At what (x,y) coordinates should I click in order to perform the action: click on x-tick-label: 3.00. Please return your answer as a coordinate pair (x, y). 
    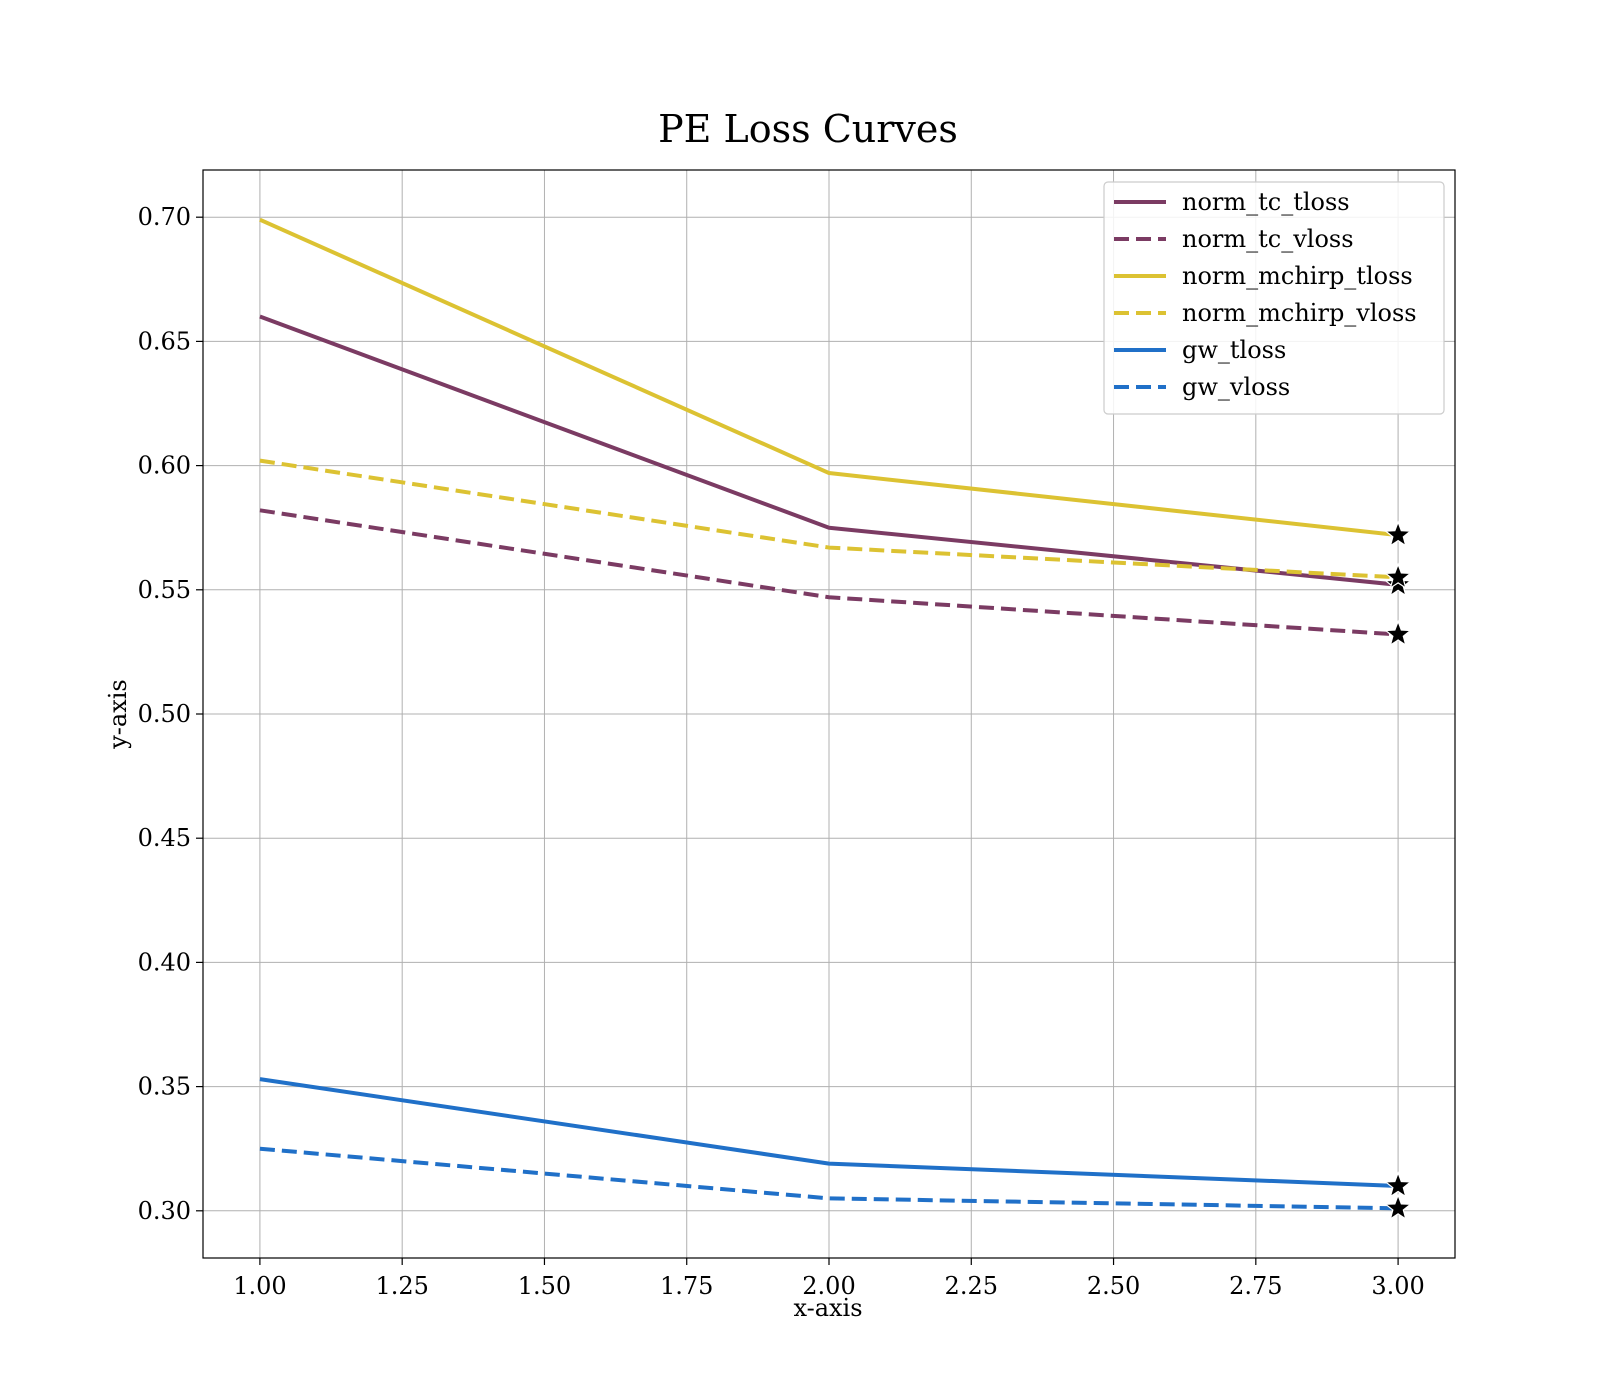
    Looking at the image, I should click on (1397, 1286).